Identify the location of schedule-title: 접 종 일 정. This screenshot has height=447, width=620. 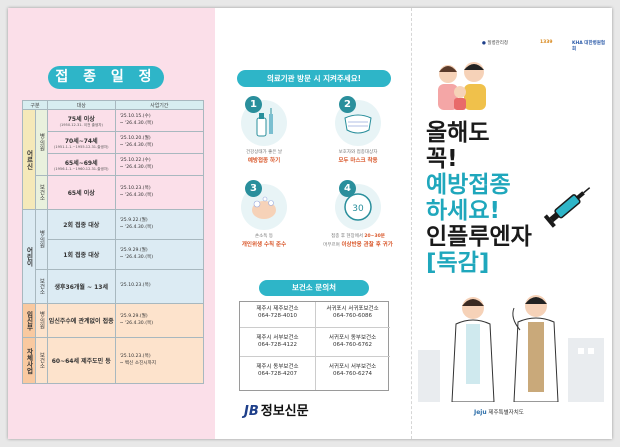
(106, 77).